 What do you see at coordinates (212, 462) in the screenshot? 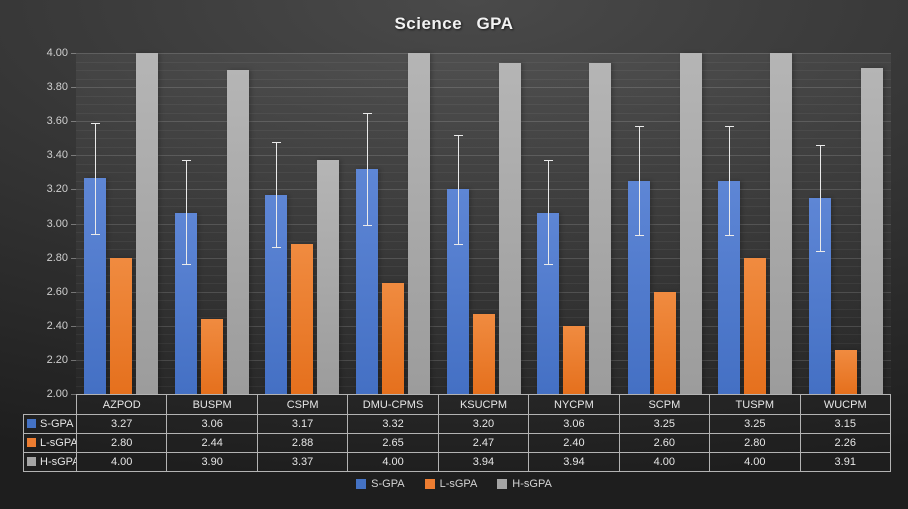
I see `table-cell-H-sGPA-BUSPM: 3.90` at bounding box center [212, 462].